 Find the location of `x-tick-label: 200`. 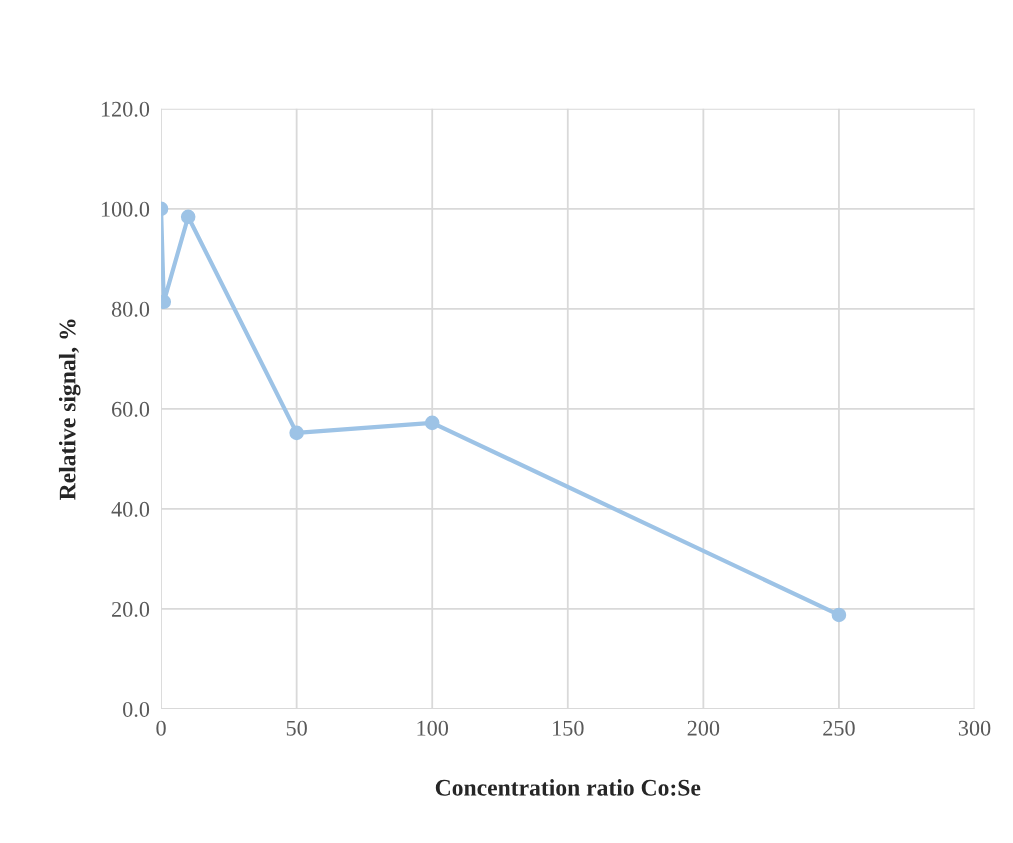

x-tick-label: 200 is located at coordinates (703, 728).